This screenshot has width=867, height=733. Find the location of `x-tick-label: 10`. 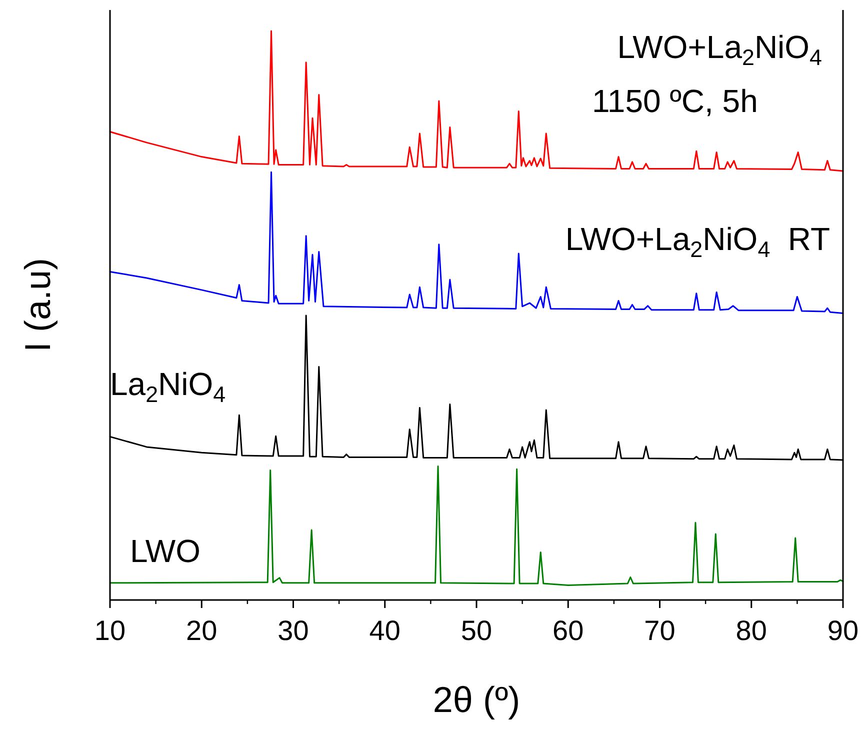

x-tick-label: 10 is located at coordinates (110, 630).